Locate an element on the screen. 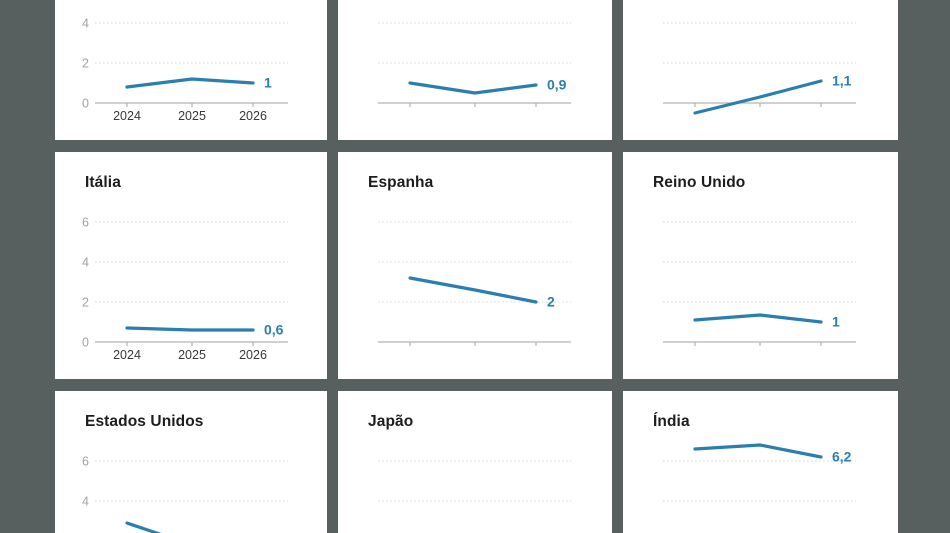 Image resolution: width=950 pixels, height=533 pixels. panel-title: Índia is located at coordinates (671, 421).